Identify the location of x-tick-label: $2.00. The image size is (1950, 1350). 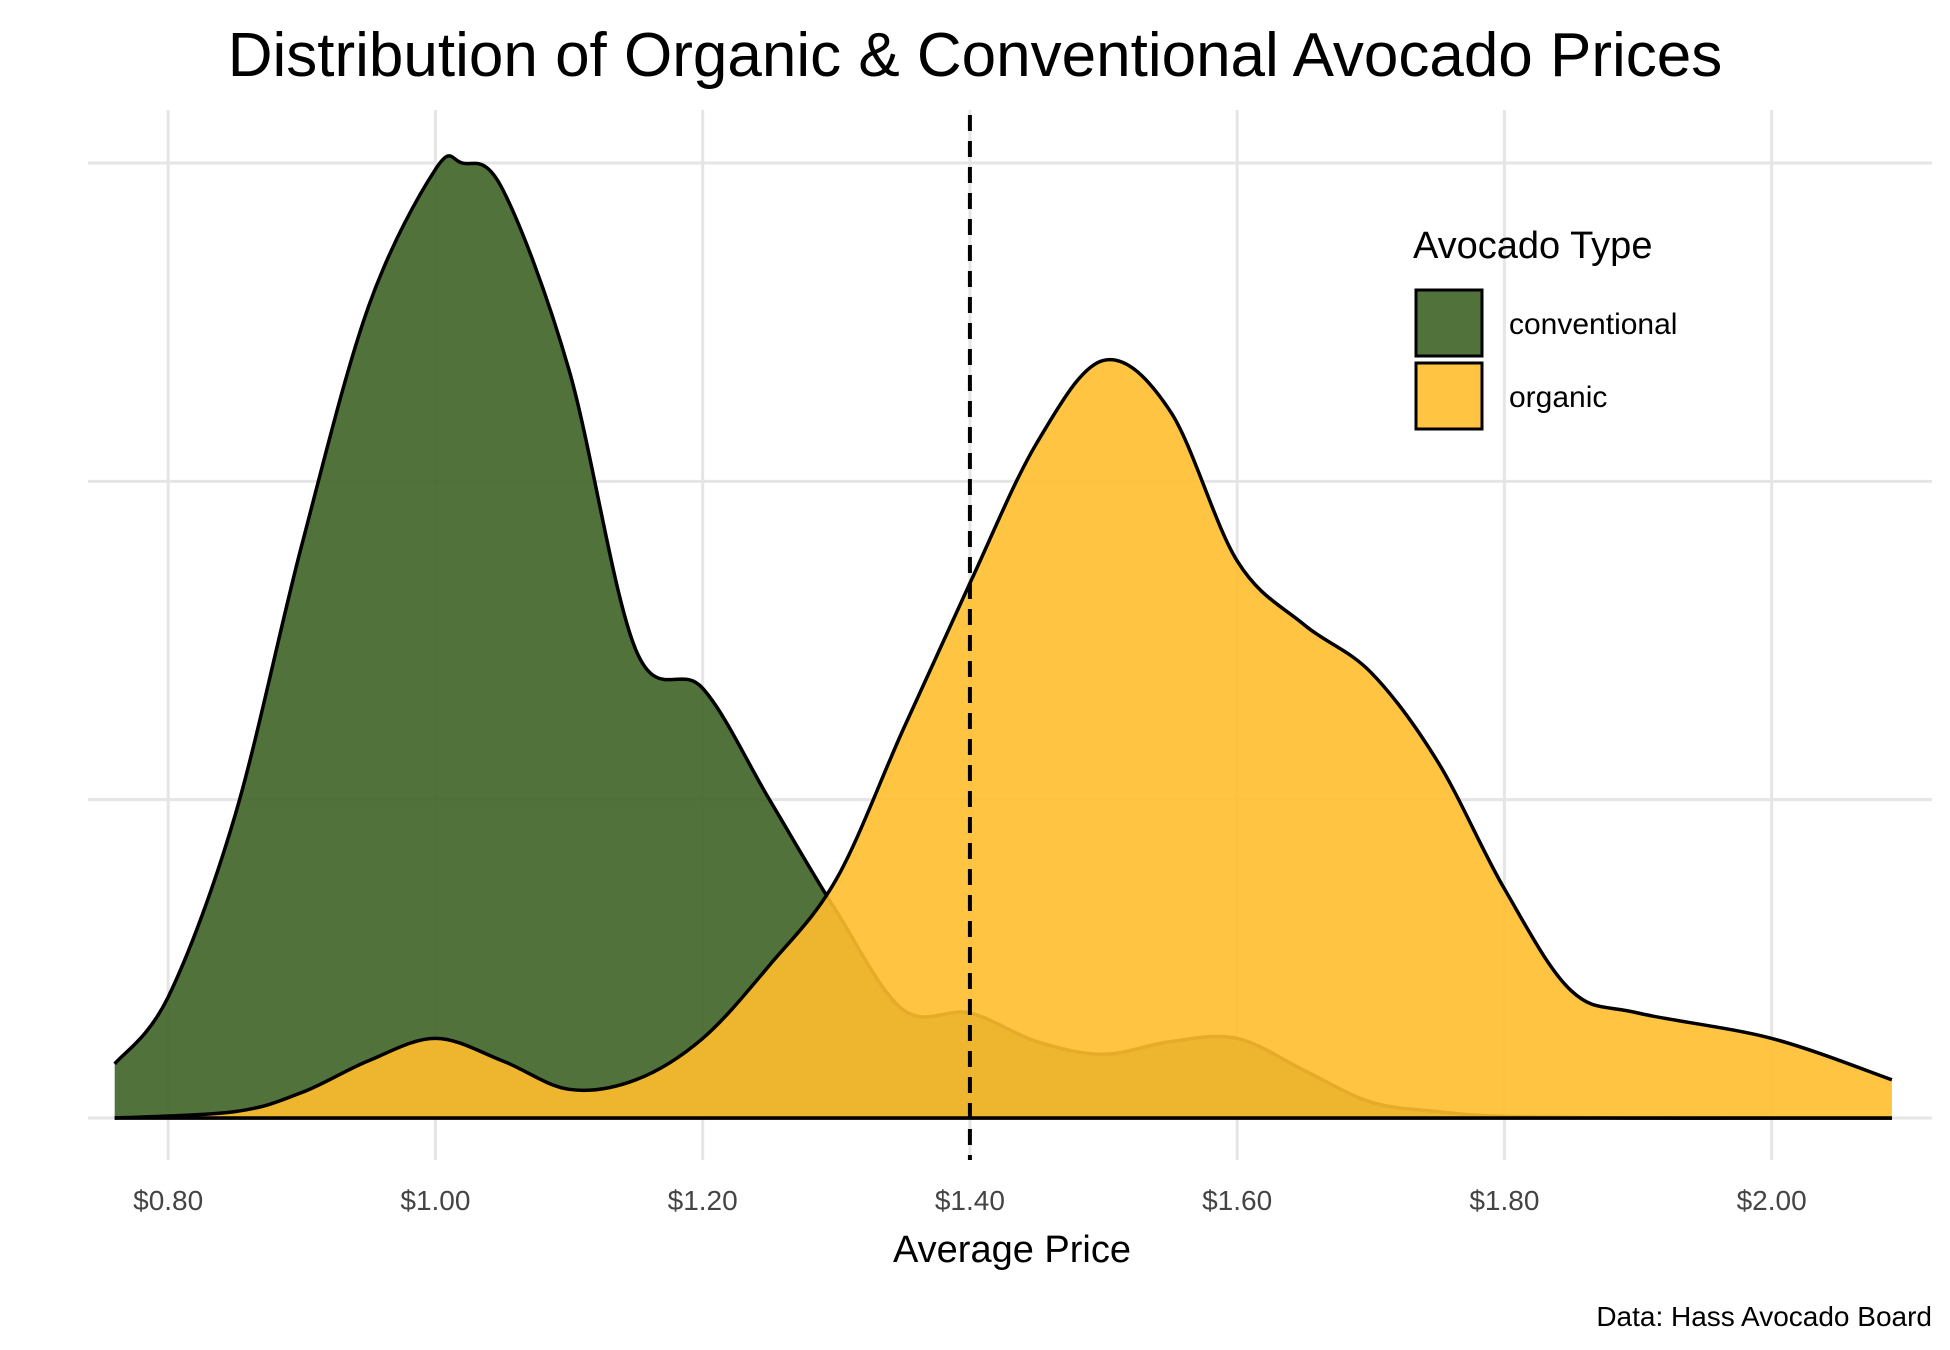
(1772, 1200).